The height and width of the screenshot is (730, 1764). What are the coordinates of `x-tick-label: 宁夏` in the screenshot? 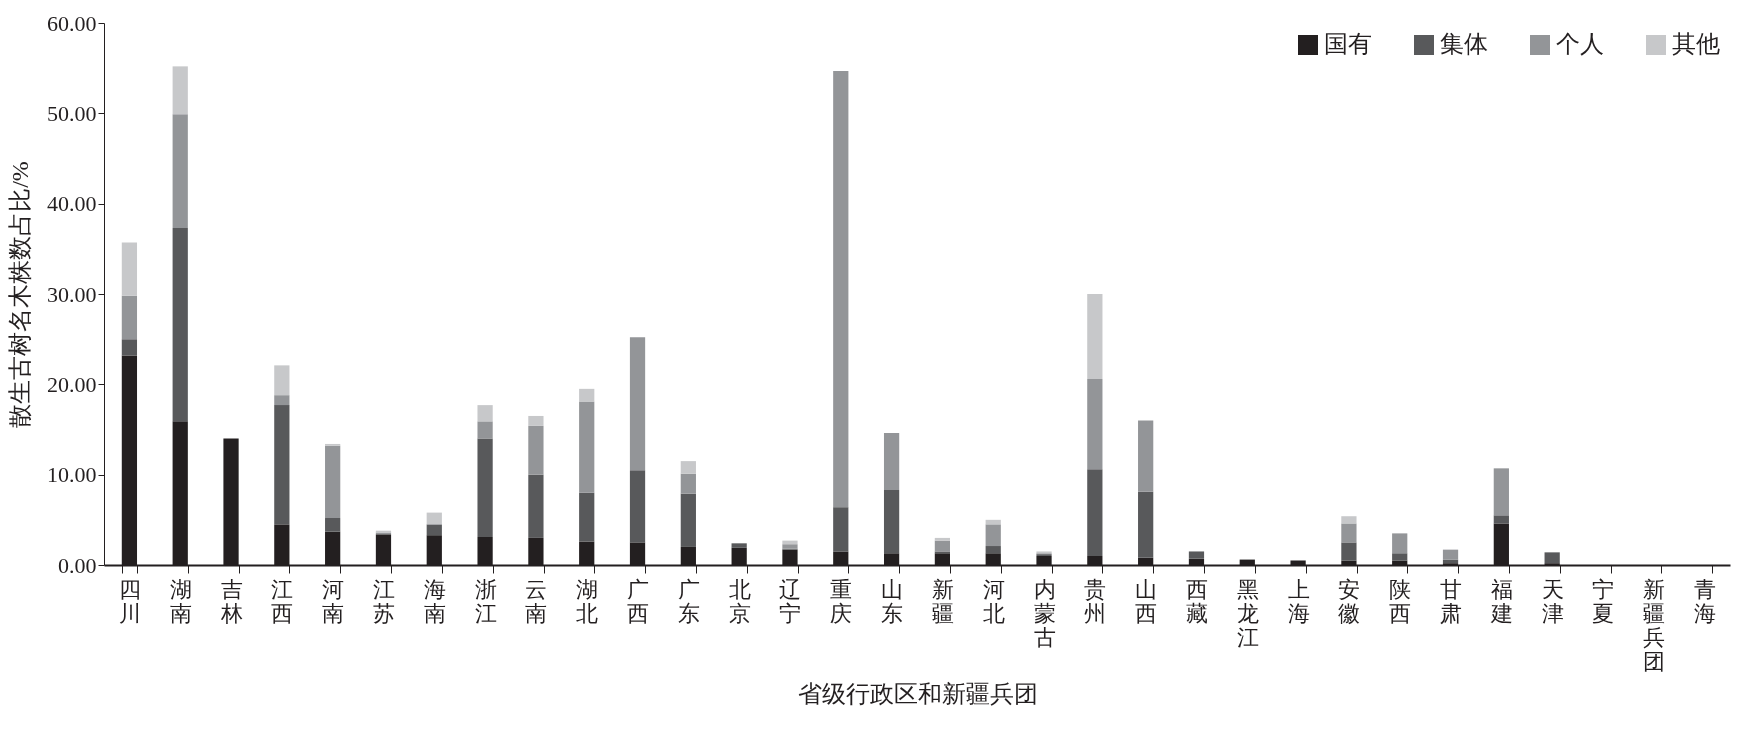 It's located at (1603, 601).